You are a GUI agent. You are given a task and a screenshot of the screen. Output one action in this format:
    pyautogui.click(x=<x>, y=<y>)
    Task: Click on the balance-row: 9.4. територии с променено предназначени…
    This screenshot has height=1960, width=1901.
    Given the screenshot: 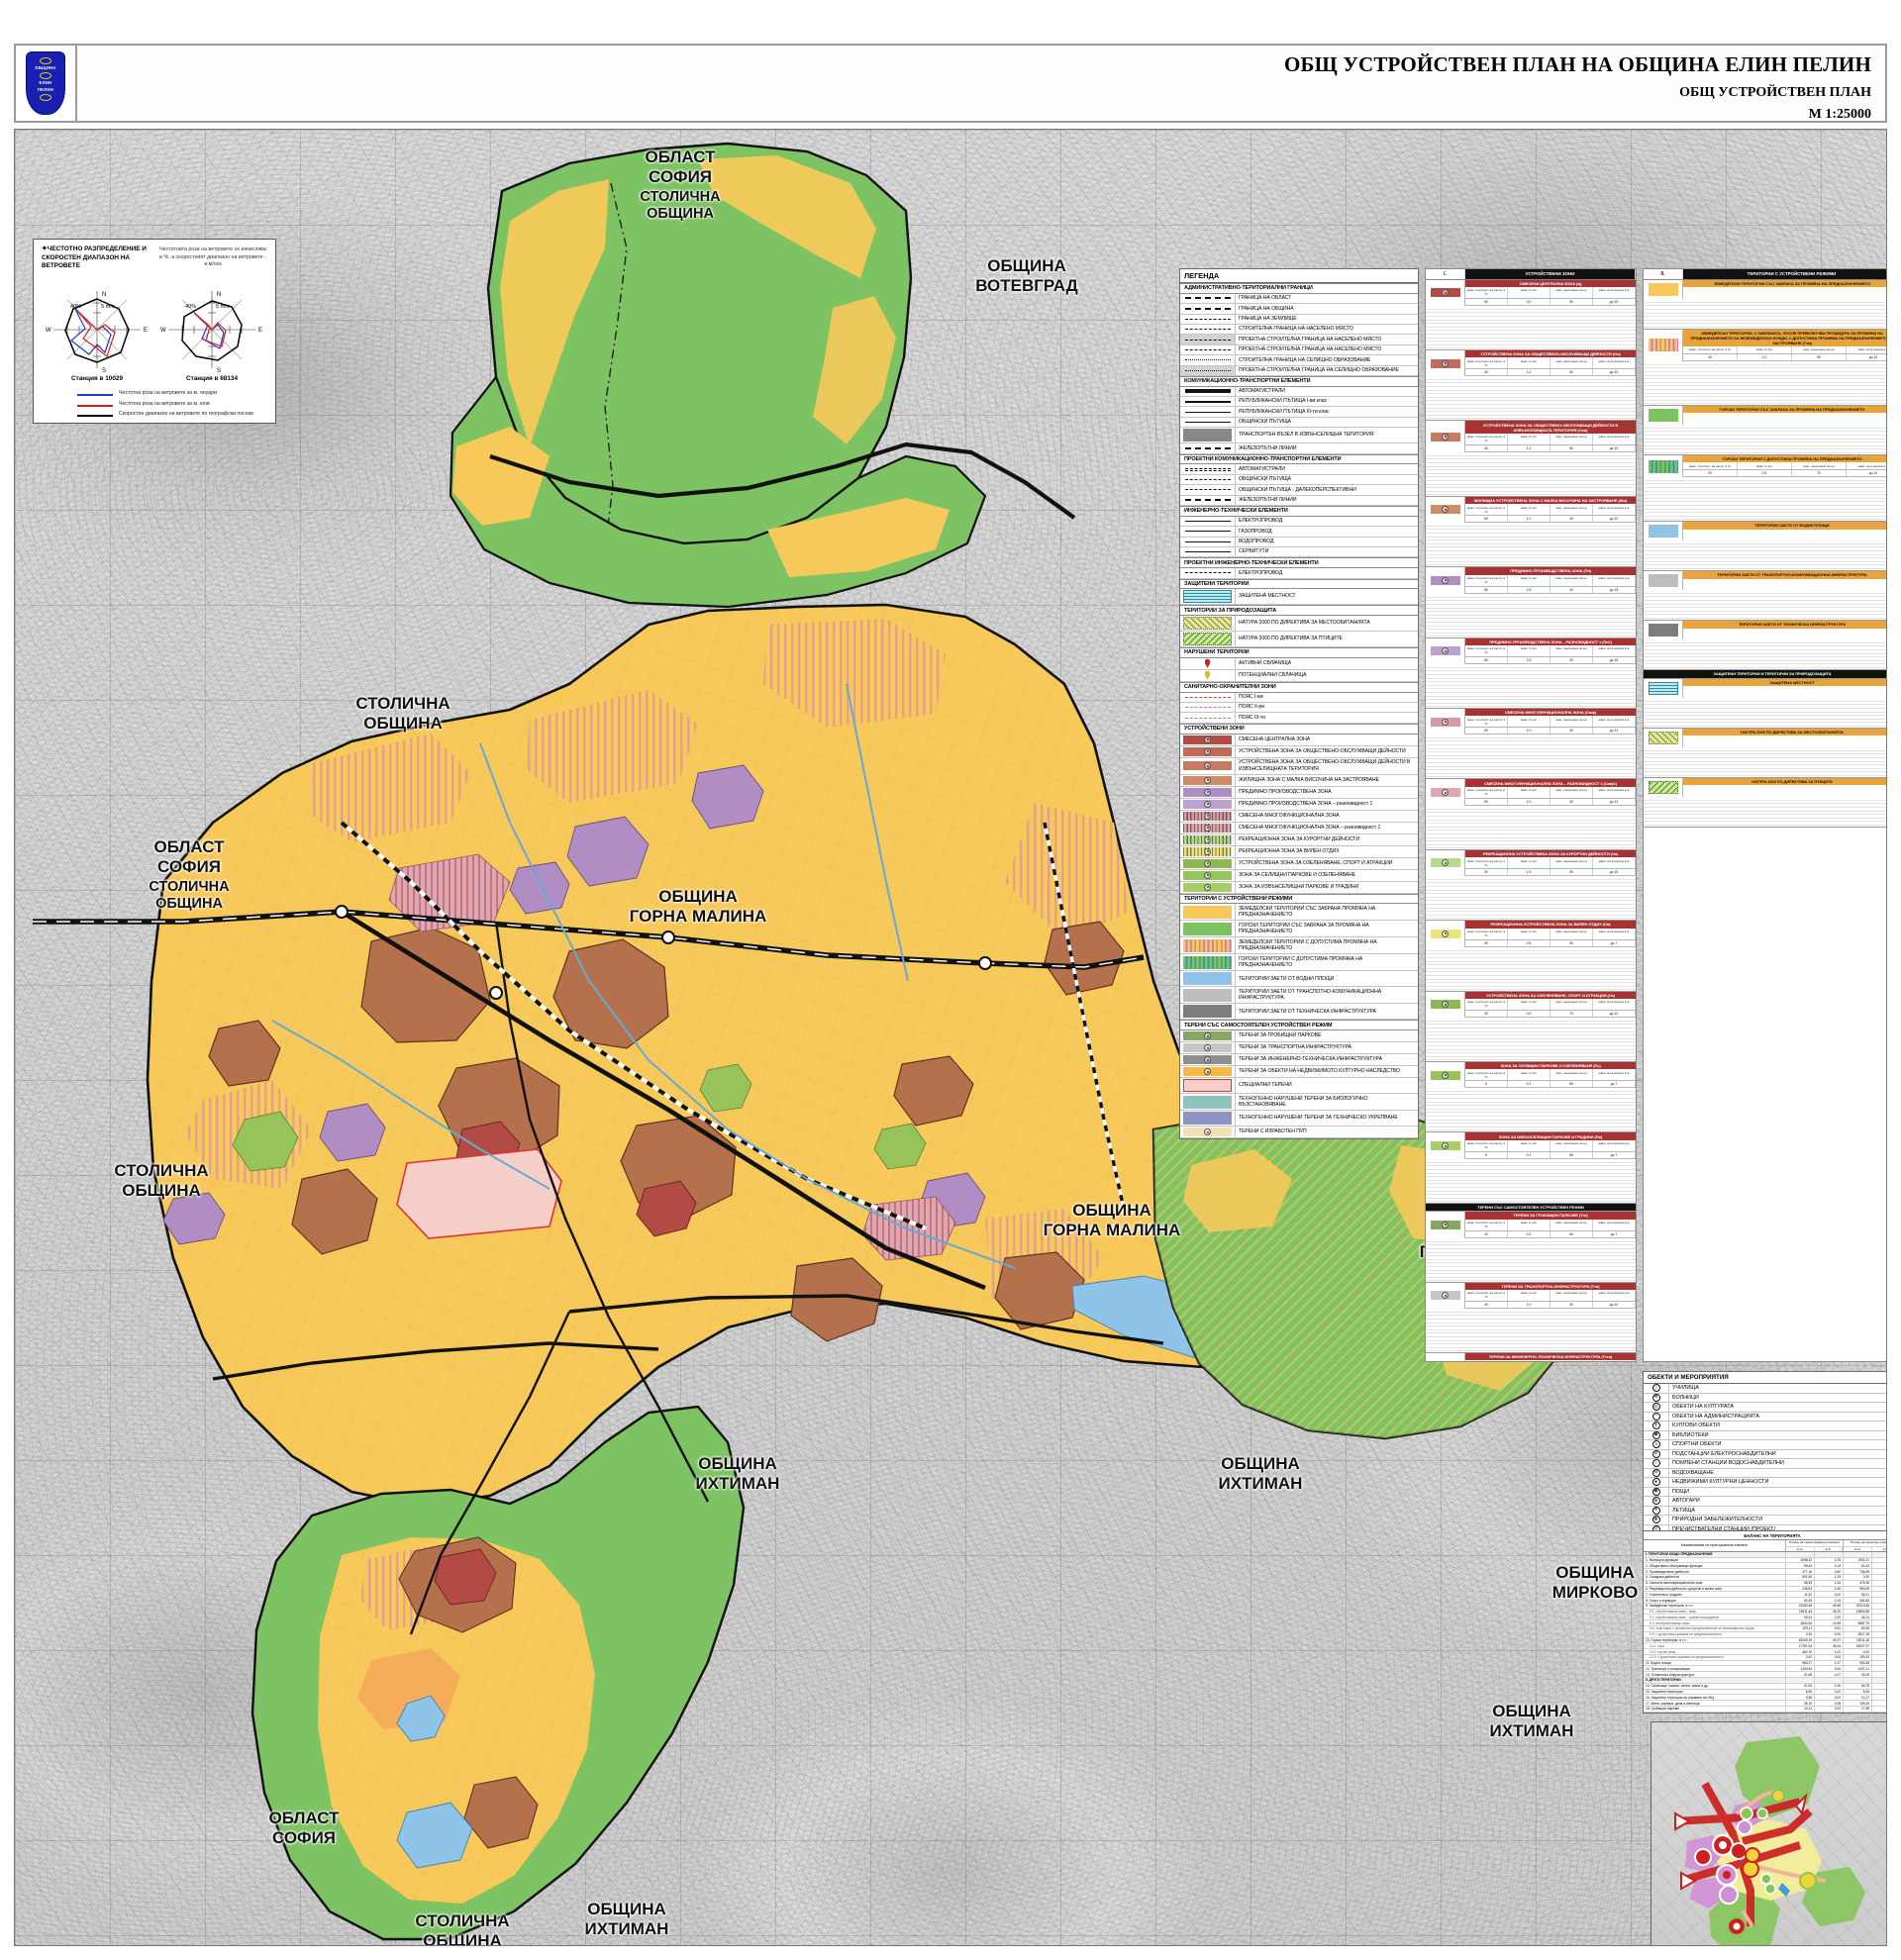 What is the action you would take?
    pyautogui.click(x=1765, y=1629)
    